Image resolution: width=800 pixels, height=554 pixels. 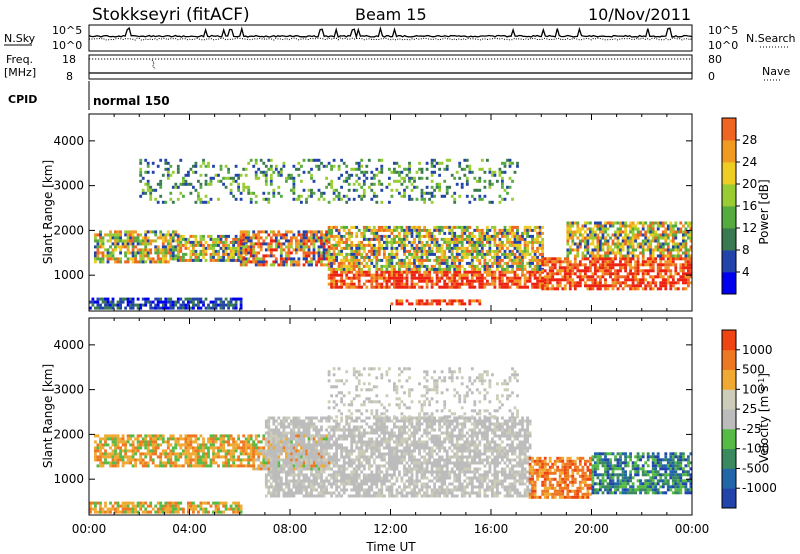 What do you see at coordinates (391, 14) in the screenshot?
I see `beam-label: Beam 15` at bounding box center [391, 14].